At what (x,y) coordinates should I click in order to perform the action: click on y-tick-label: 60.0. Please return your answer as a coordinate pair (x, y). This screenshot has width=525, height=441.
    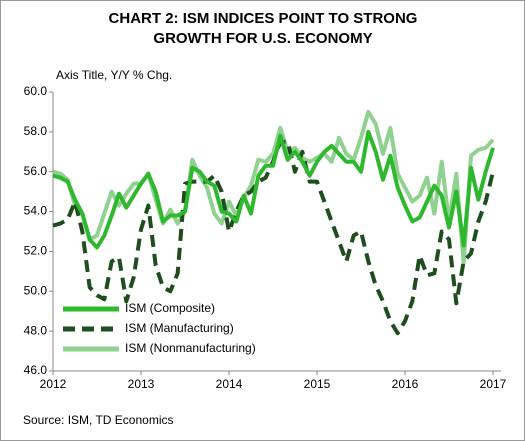
    Looking at the image, I should click on (36, 91).